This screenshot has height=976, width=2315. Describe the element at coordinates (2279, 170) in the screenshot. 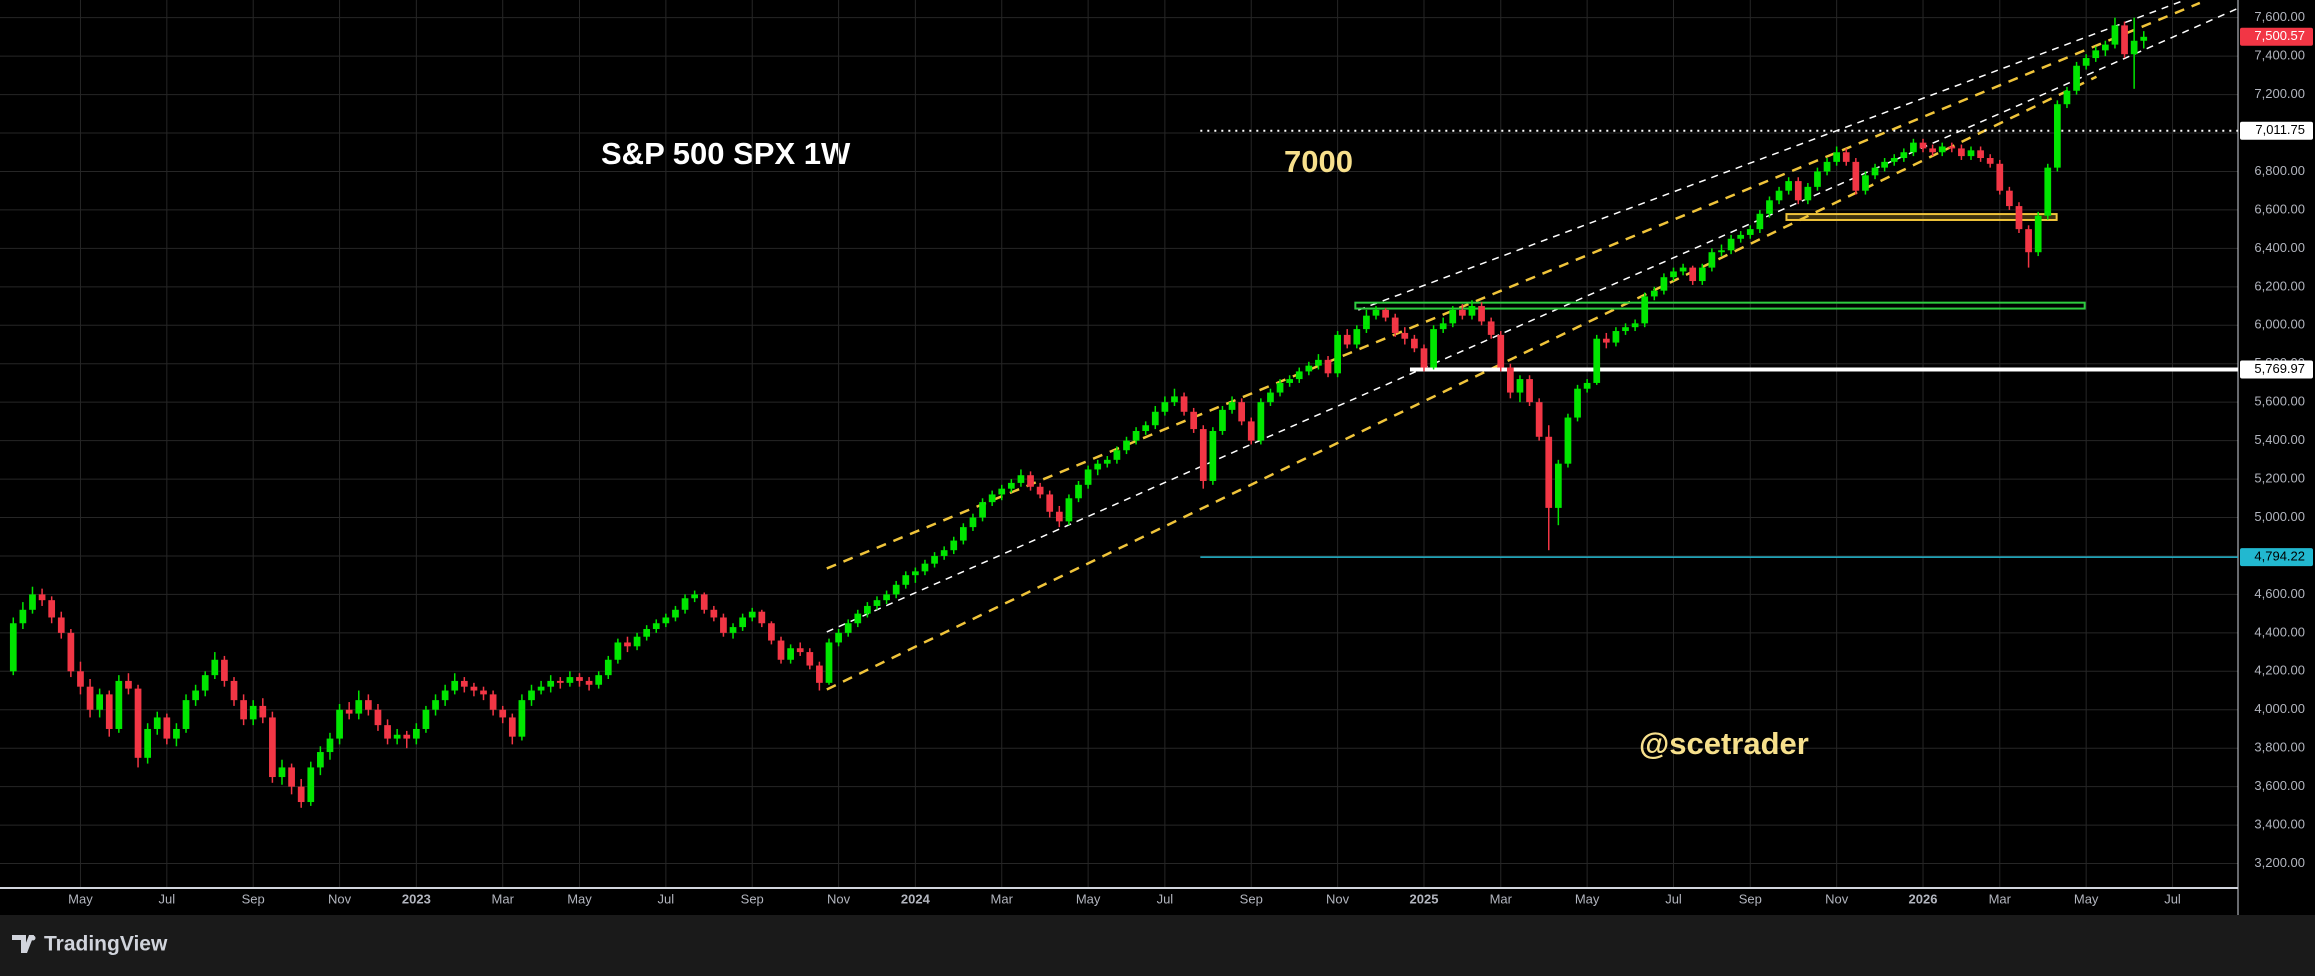

I see `y-tick-label: 6,800.00` at that location.